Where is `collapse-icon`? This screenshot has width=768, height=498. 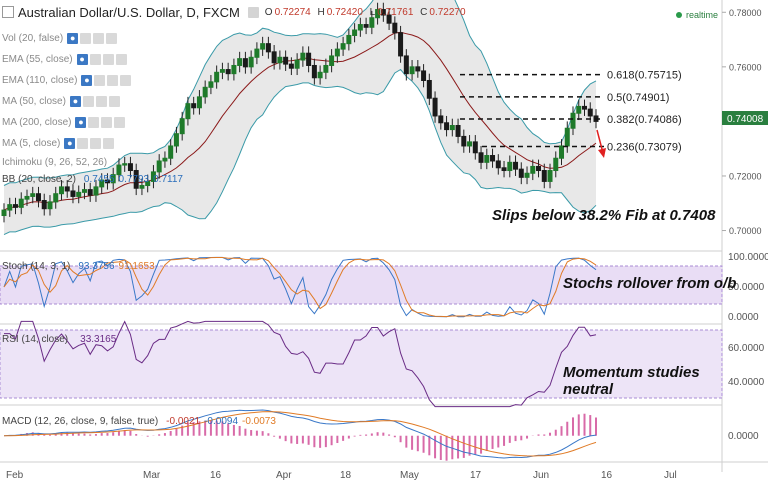
collapse-icon is located at coordinates (8, 12).